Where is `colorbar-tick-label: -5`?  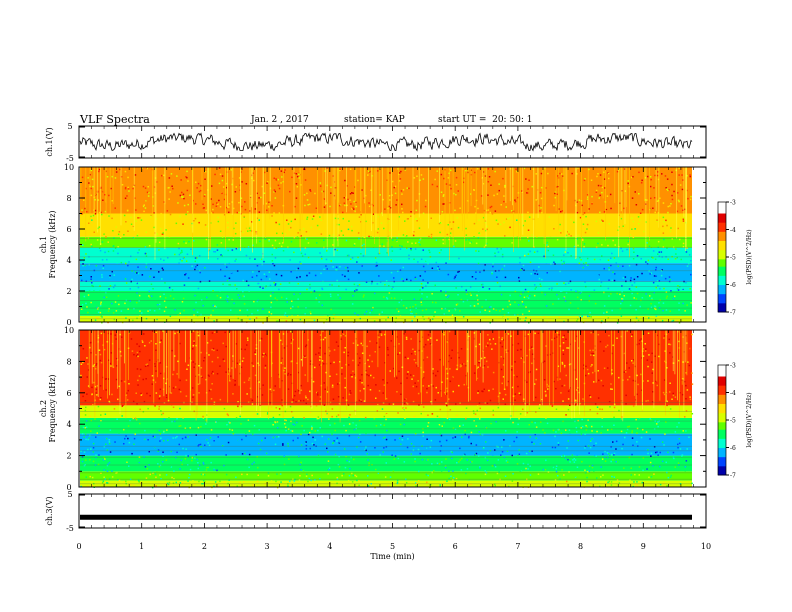 colorbar-tick-label: -5 is located at coordinates (733, 258).